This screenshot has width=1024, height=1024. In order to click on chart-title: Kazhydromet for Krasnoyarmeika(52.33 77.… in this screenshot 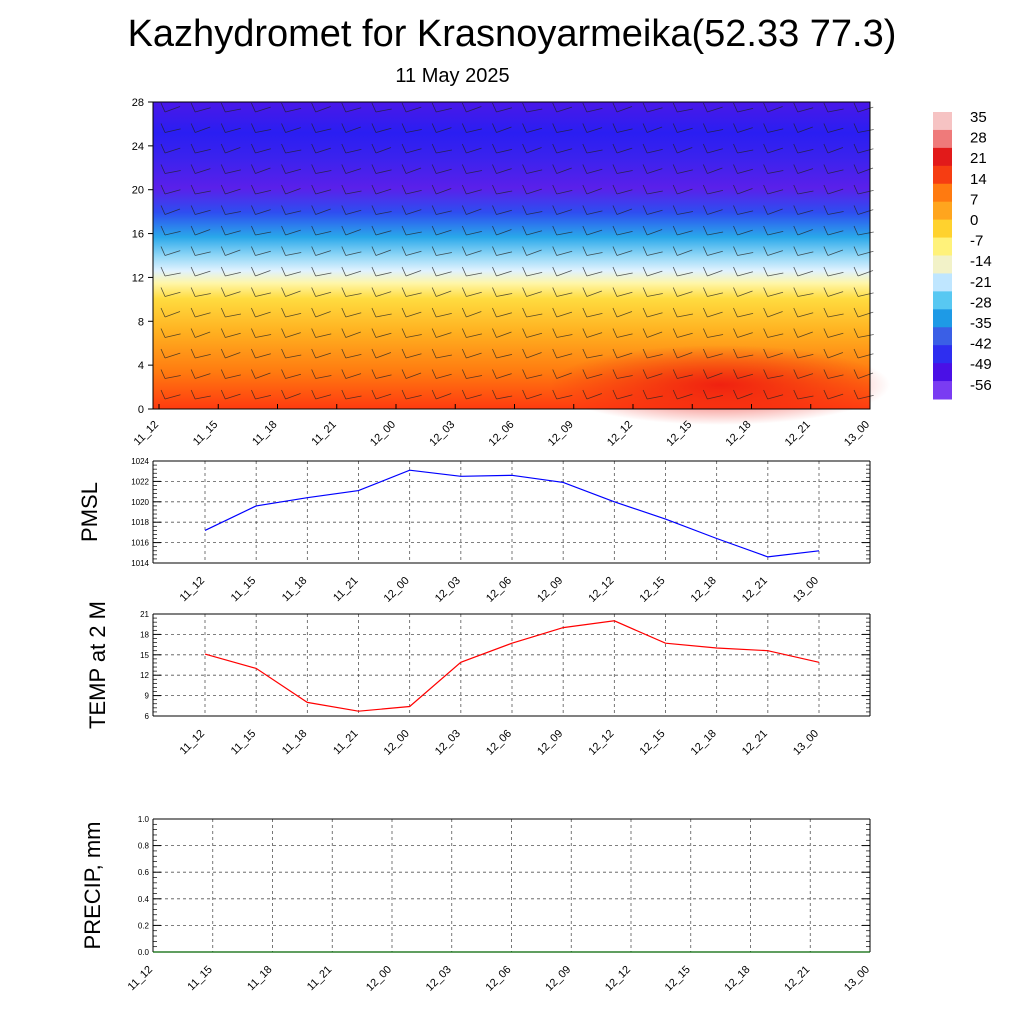, I will do `click(512, 34)`.